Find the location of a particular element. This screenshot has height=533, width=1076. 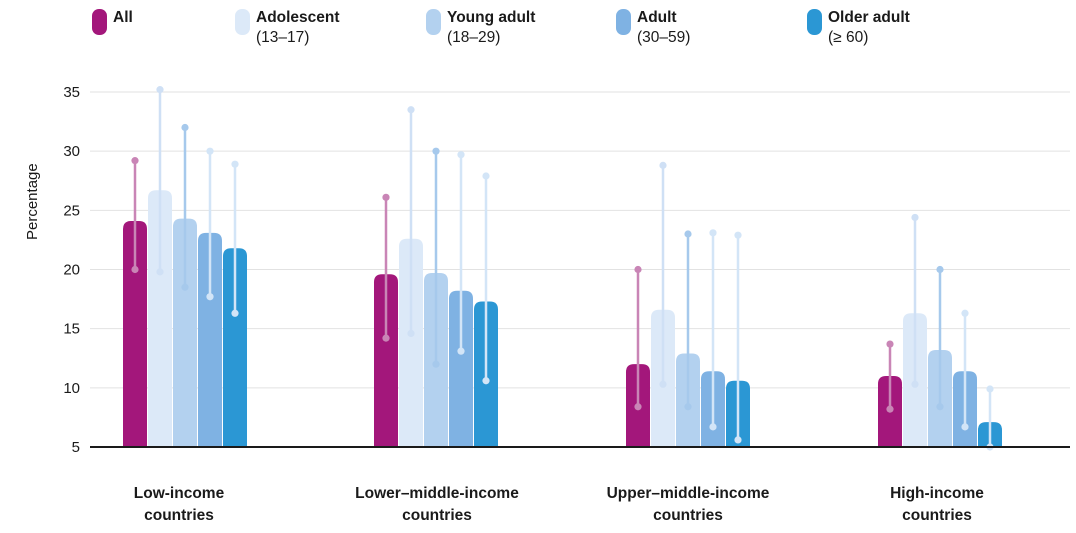

legend-swatch-older-adult is located at coordinates (814, 22).